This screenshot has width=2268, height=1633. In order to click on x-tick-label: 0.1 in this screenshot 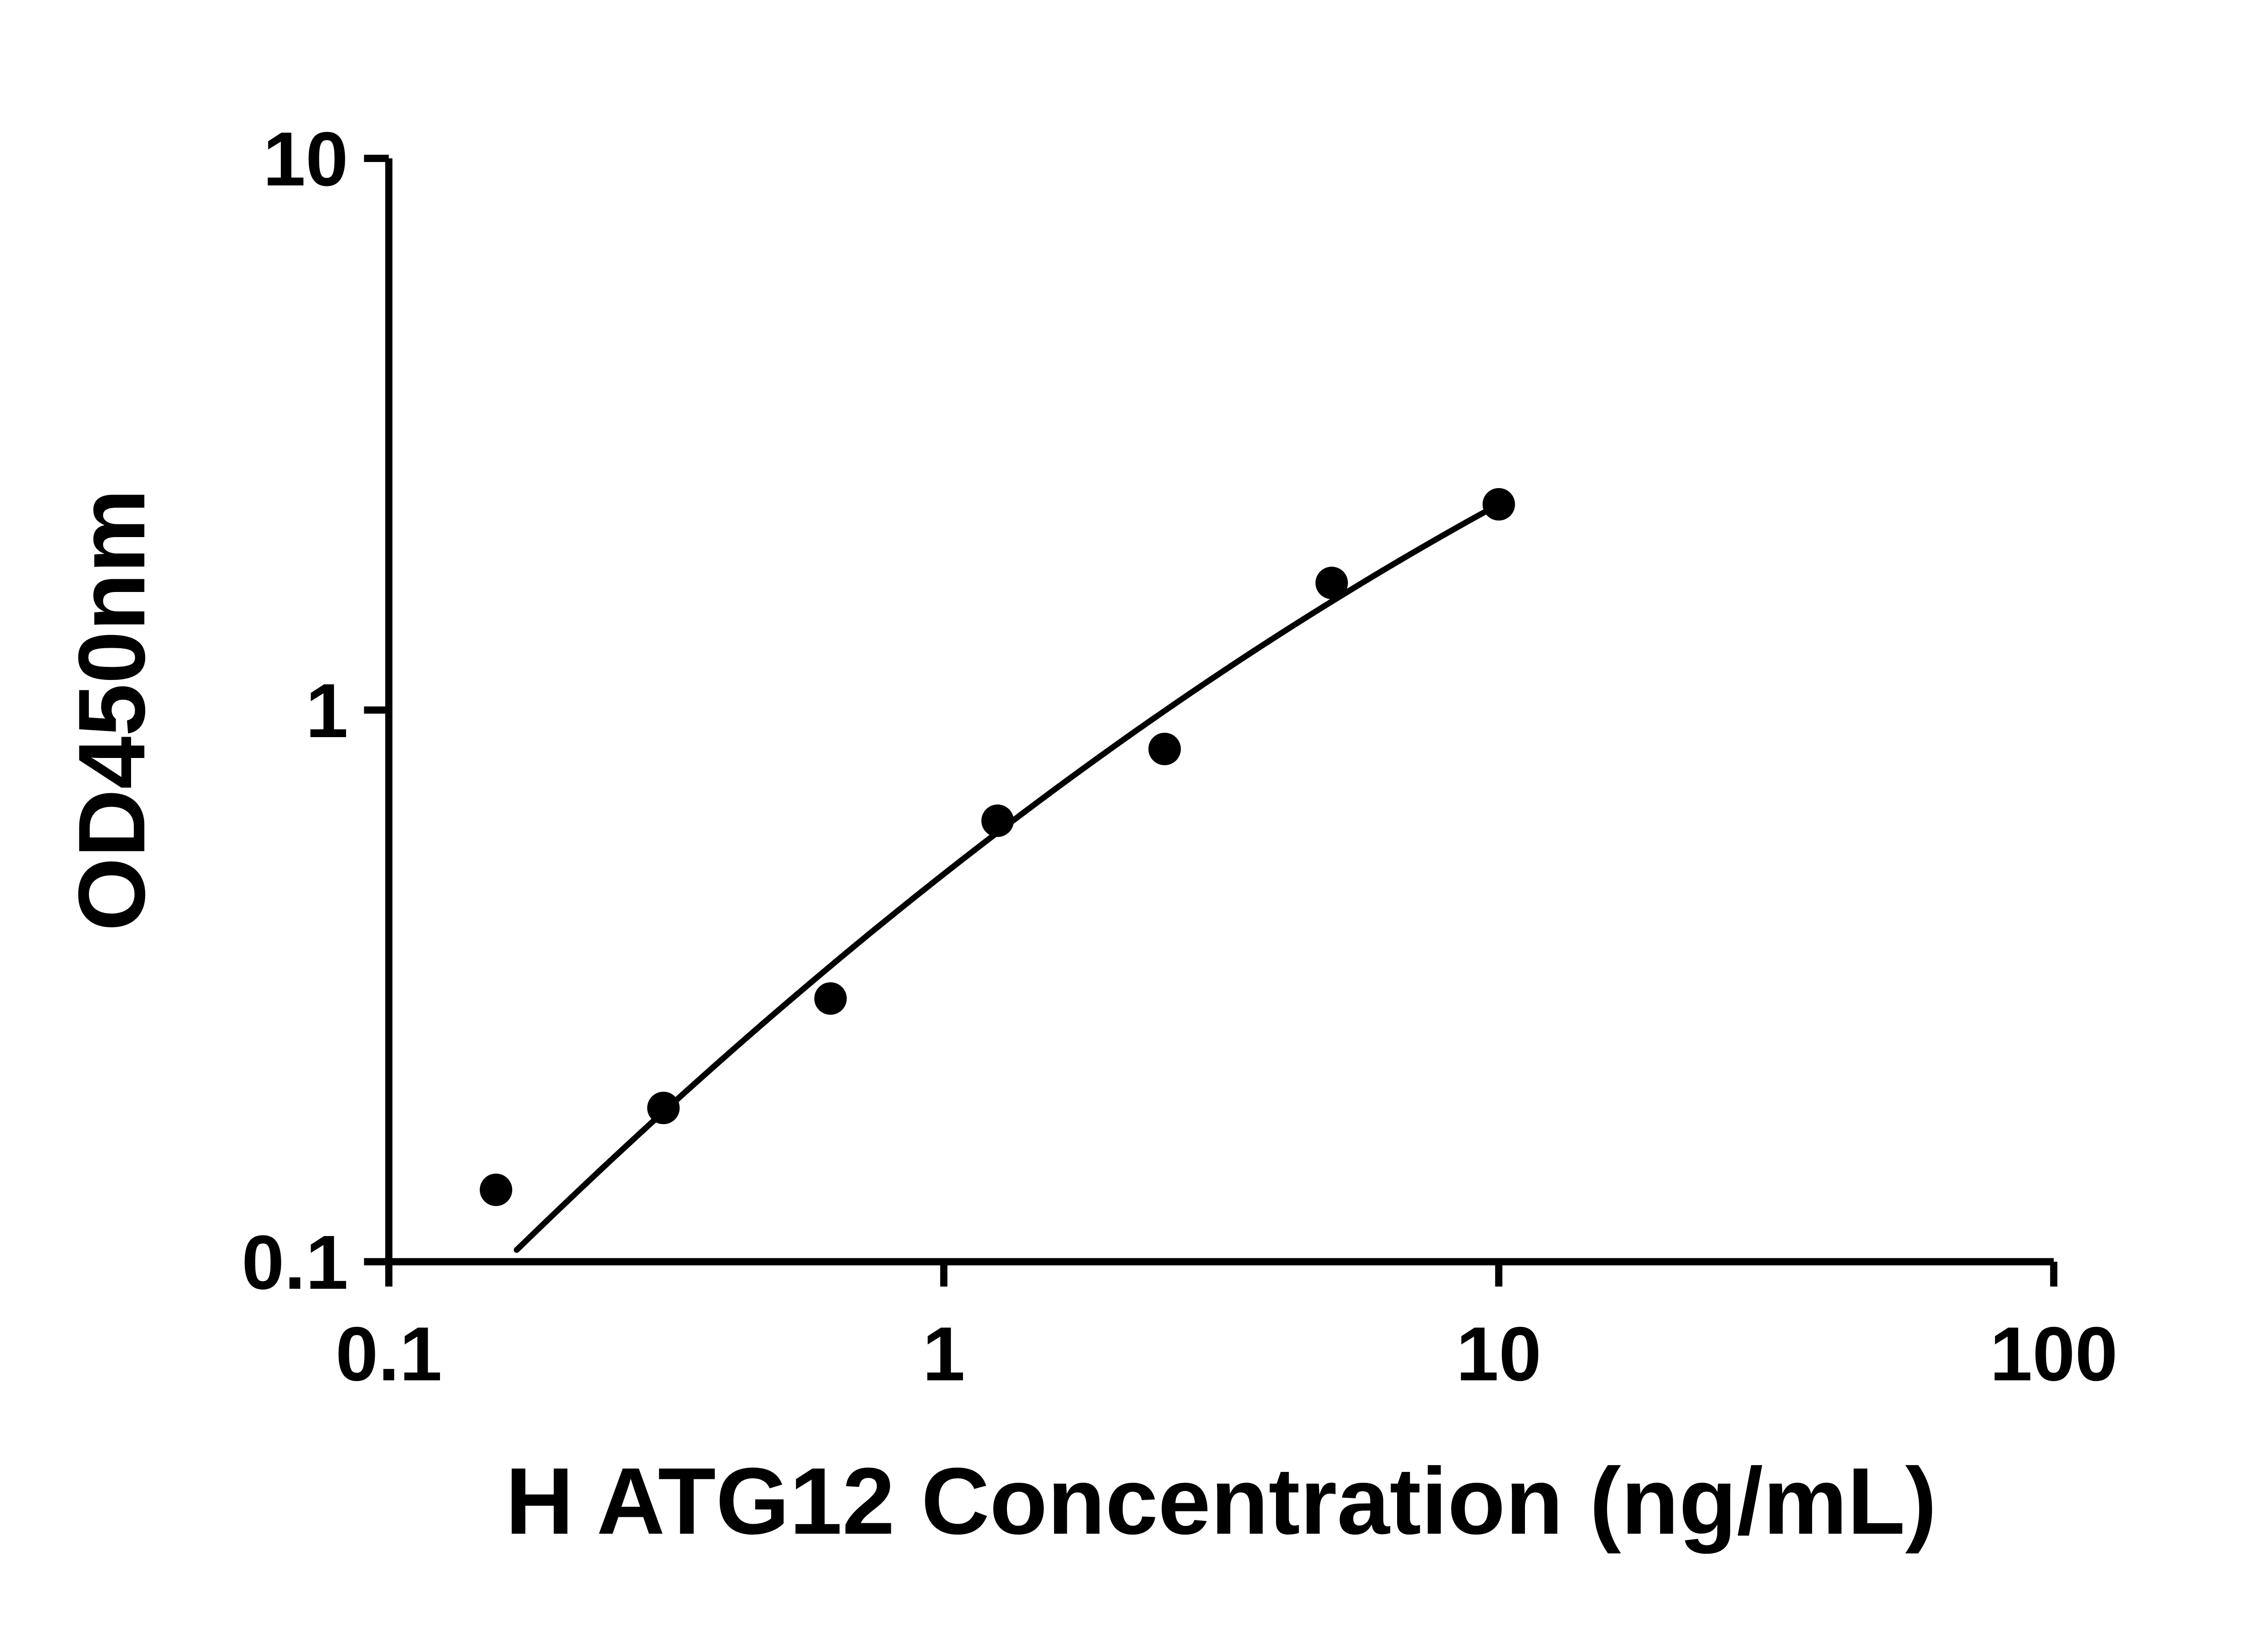, I will do `click(389, 1354)`.